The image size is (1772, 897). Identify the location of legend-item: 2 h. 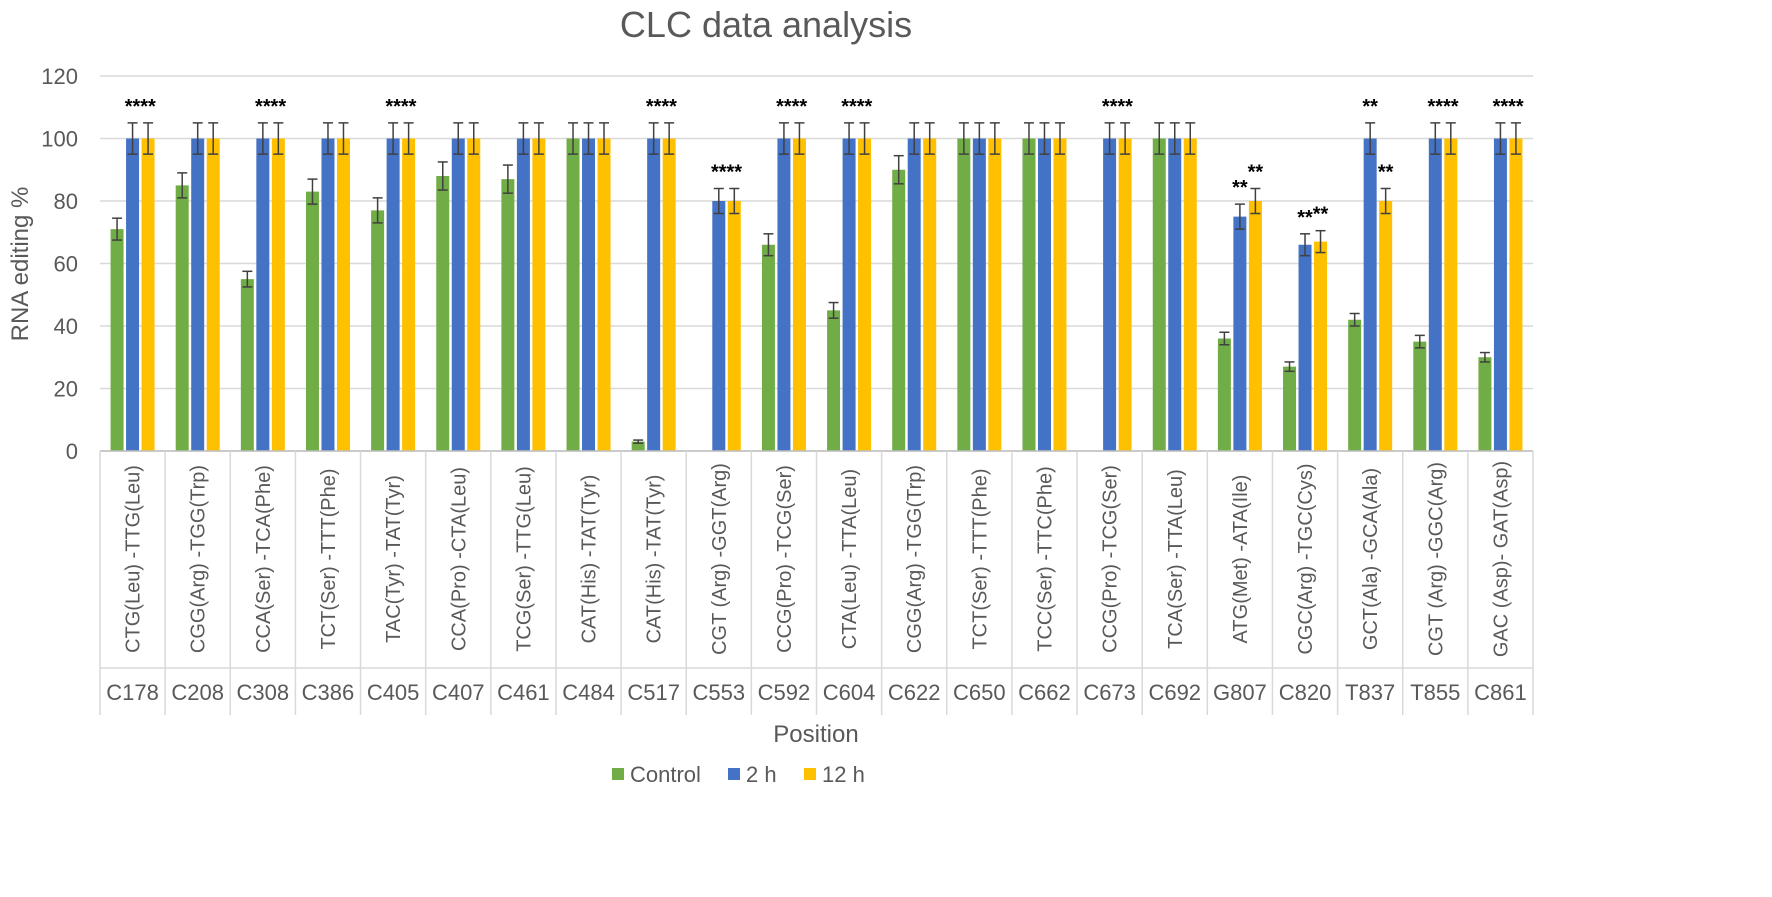
(752, 774).